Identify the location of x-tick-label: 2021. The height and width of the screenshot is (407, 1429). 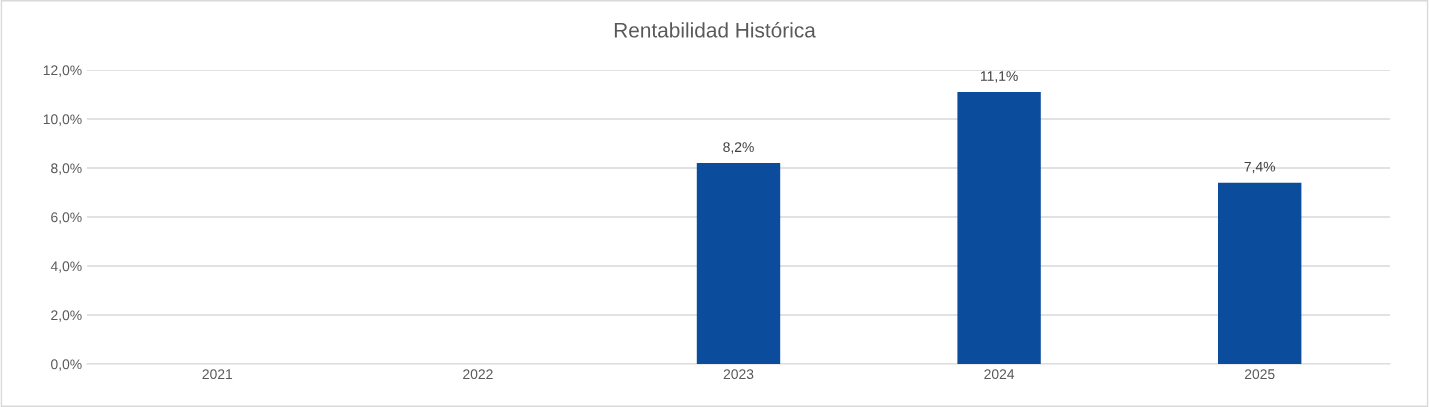
(217, 374).